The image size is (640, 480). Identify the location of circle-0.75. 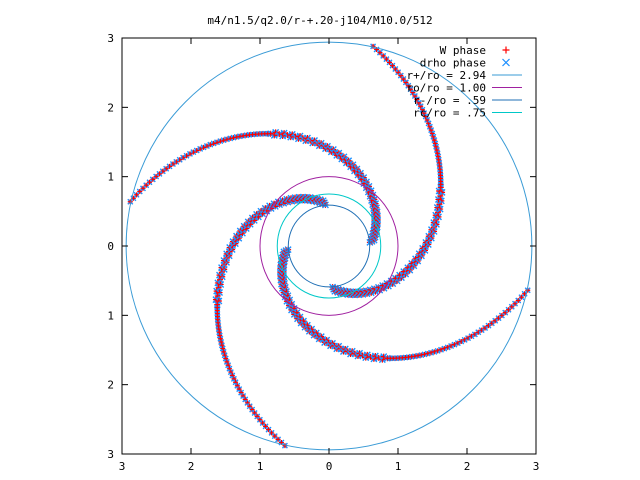
(329, 246).